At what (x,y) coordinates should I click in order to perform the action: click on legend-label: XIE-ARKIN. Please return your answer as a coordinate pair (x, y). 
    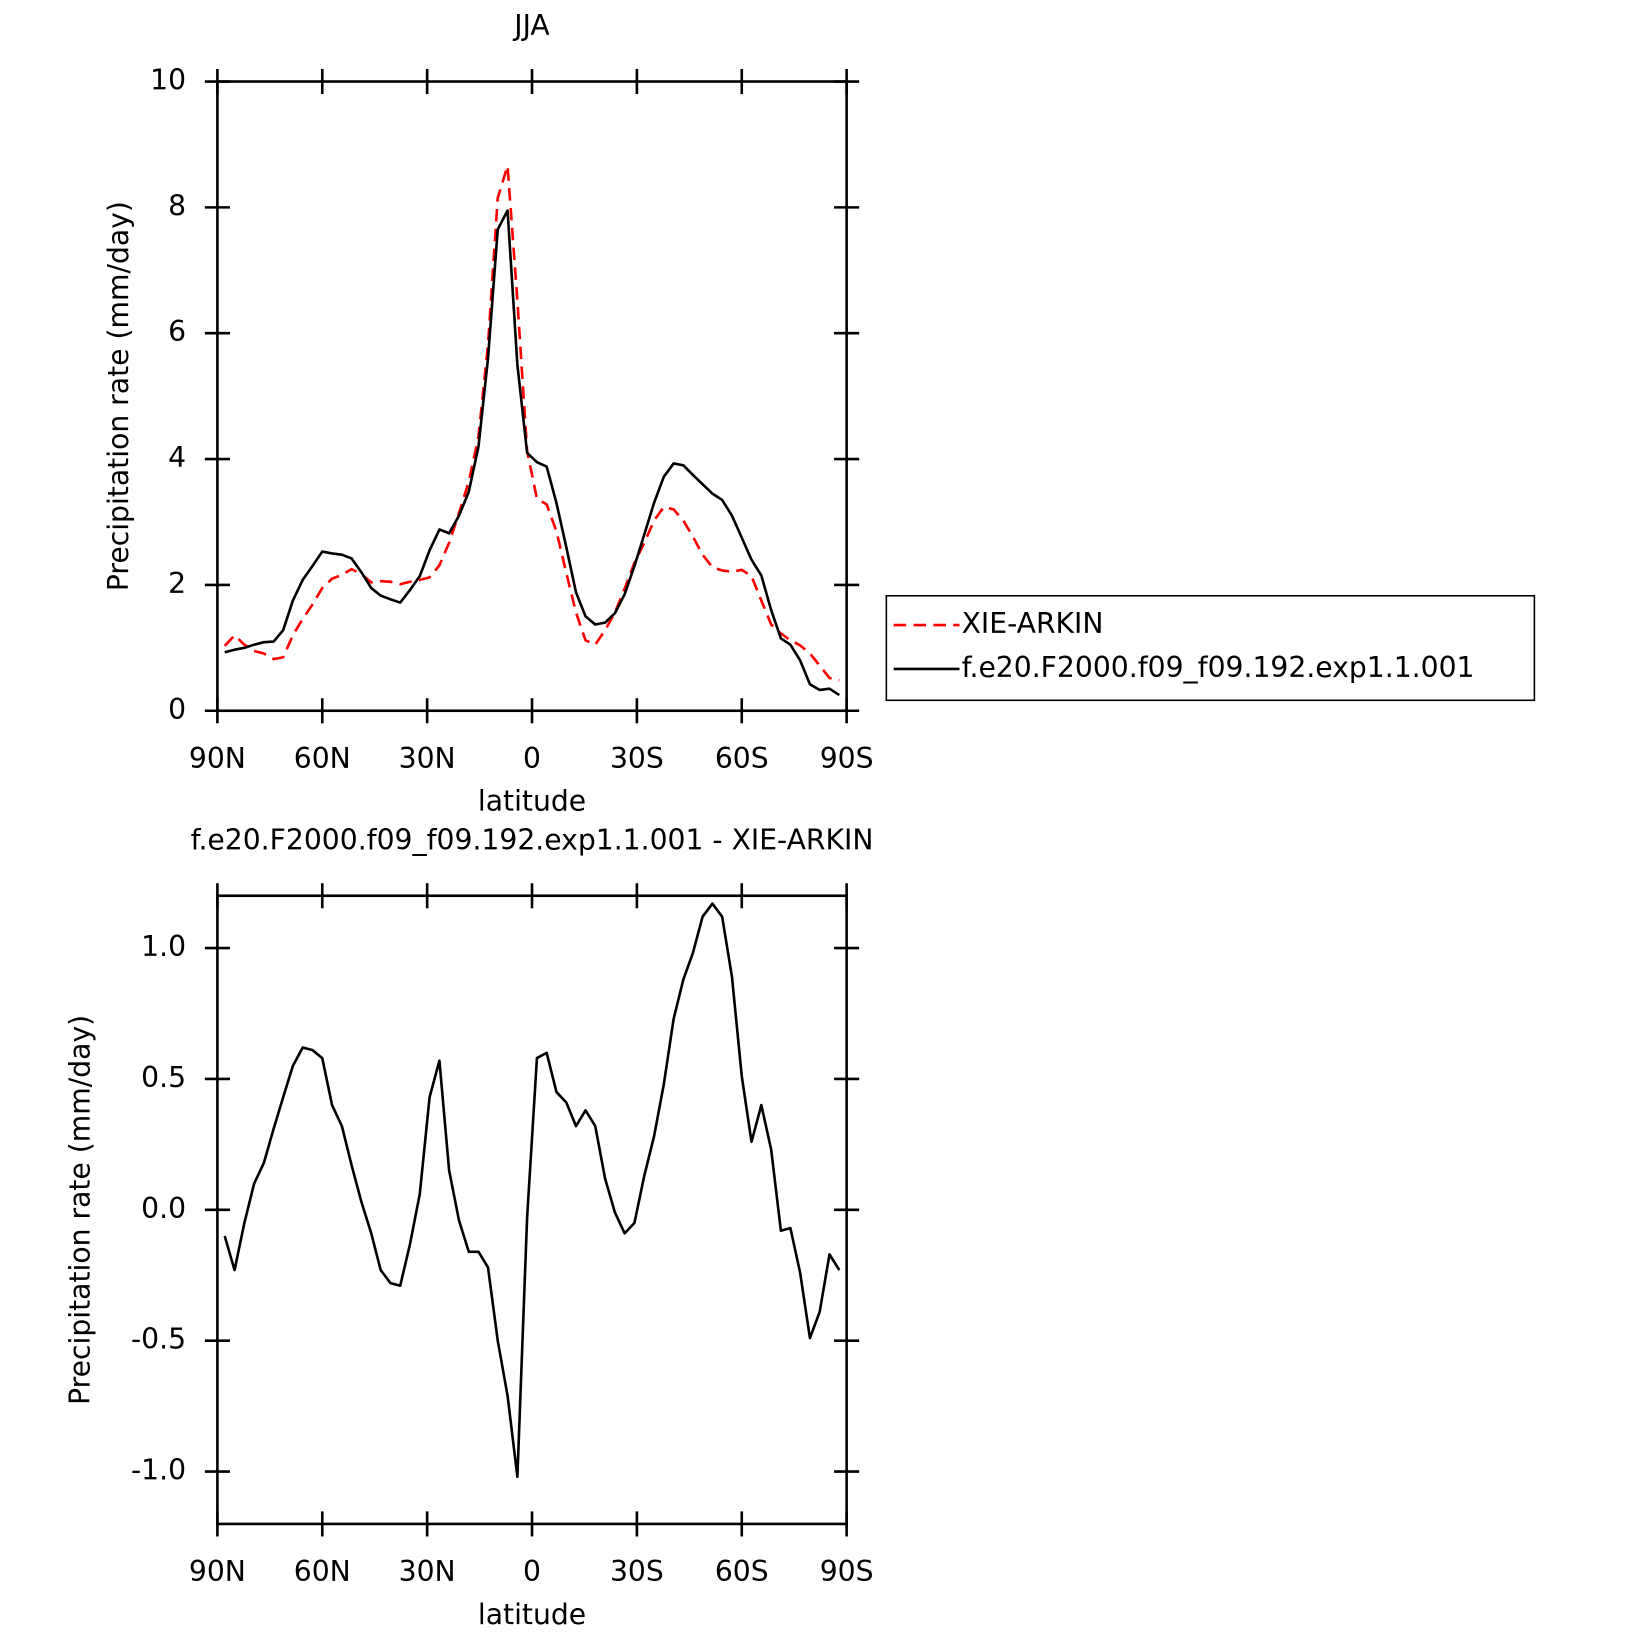
    Looking at the image, I should click on (1033, 623).